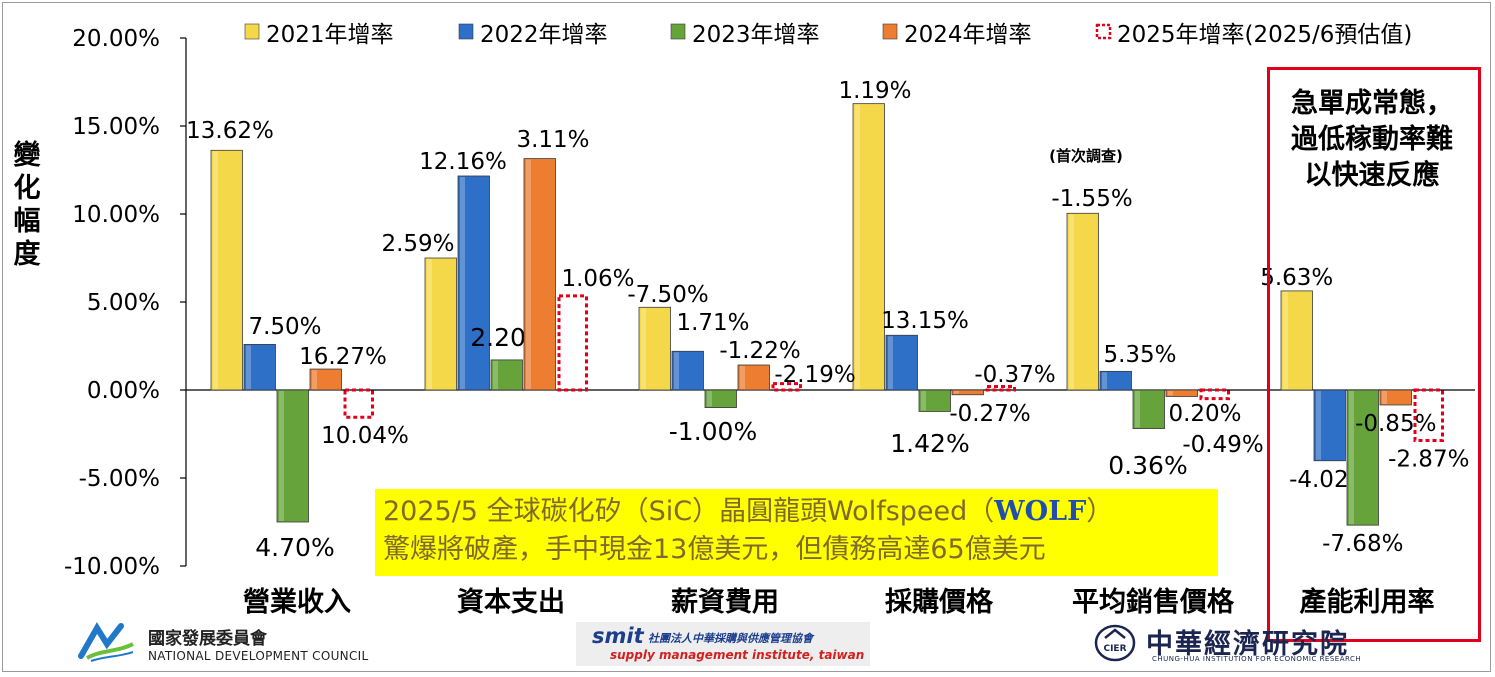 The width and height of the screenshot is (1495, 677). What do you see at coordinates (725, 602) in the screenshot?
I see `category-label: 薪資費用` at bounding box center [725, 602].